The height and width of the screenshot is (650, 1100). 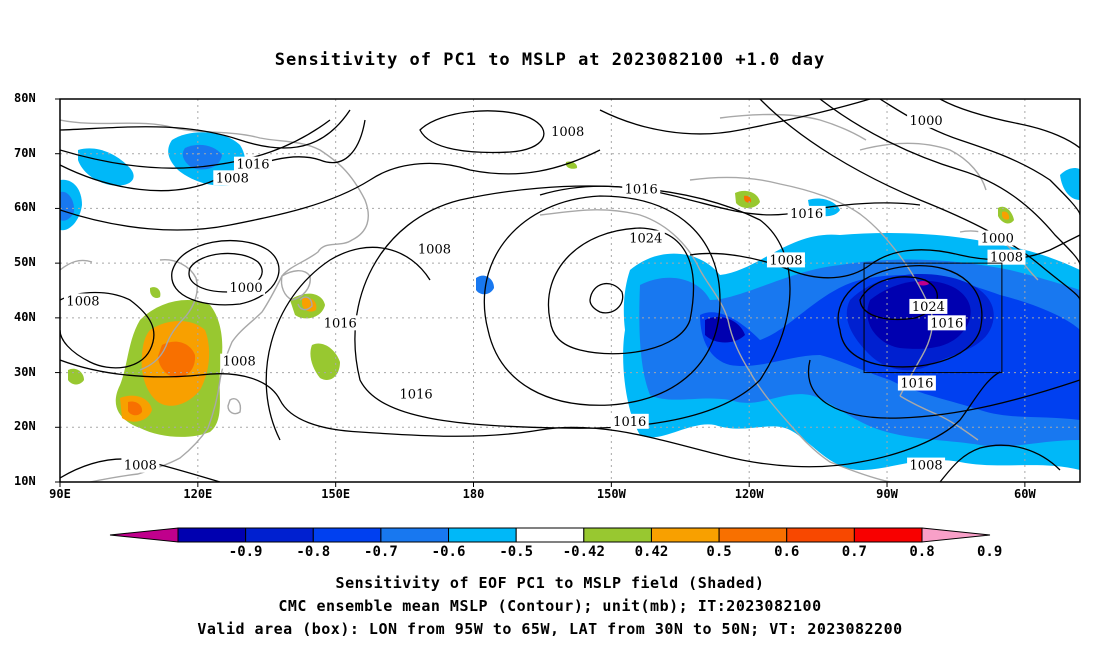 What do you see at coordinates (448, 552) in the screenshot?
I see `colorbar-tick-label: -0.6` at bounding box center [448, 552].